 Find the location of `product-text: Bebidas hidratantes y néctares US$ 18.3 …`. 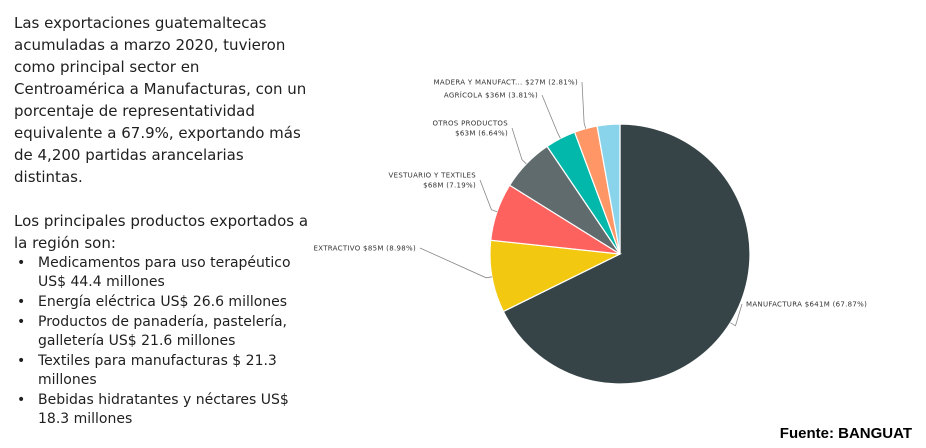

product-text: Bebidas hidratantes y néctares US$ 18.3 … is located at coordinates (163, 409).